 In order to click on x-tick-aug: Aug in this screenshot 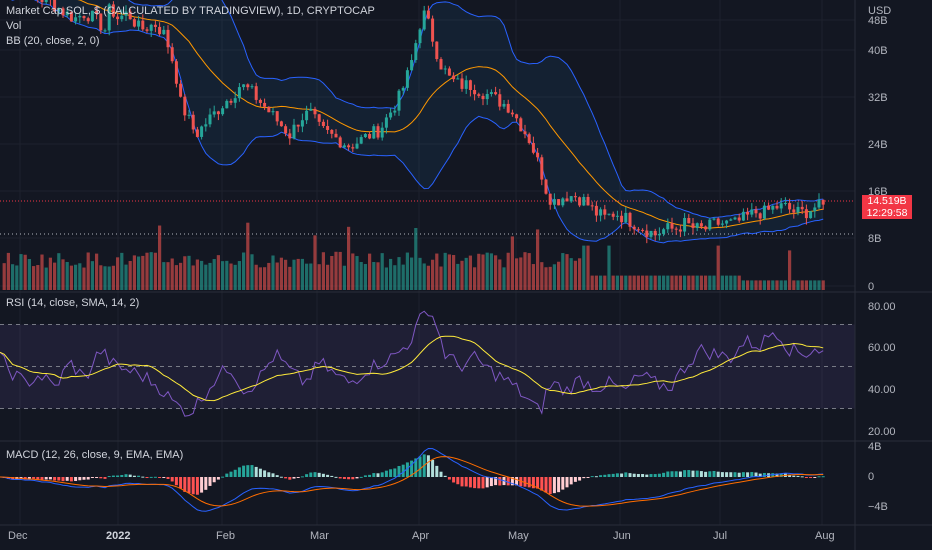, I will do `click(825, 536)`.